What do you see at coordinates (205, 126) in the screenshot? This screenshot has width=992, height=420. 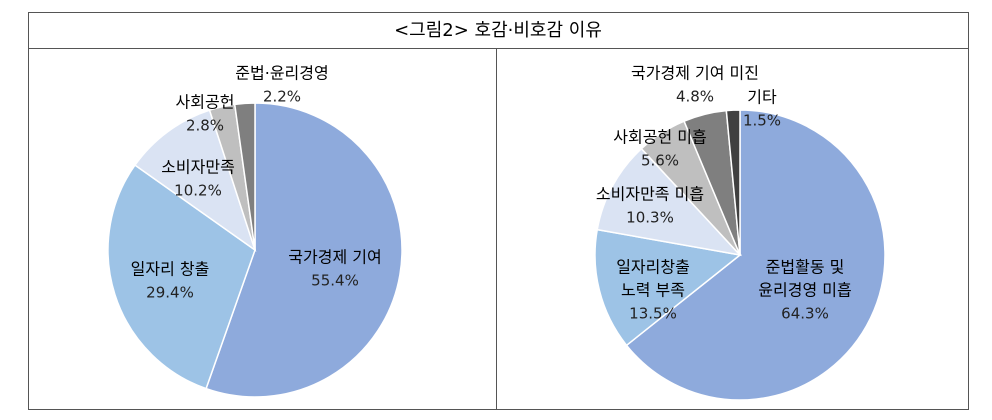 I see `slice-value-label: 2.8%` at bounding box center [205, 126].